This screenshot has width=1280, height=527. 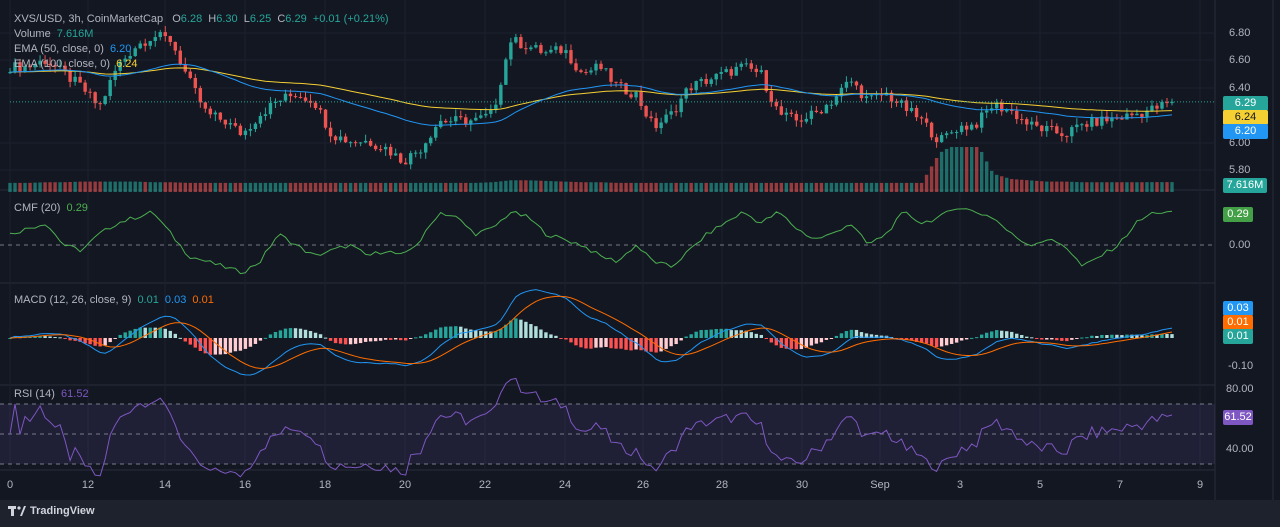 I want to click on macd-legend: MACD (12, 26, close, 9) 0.01 0.03 0.01, so click(x=114, y=300).